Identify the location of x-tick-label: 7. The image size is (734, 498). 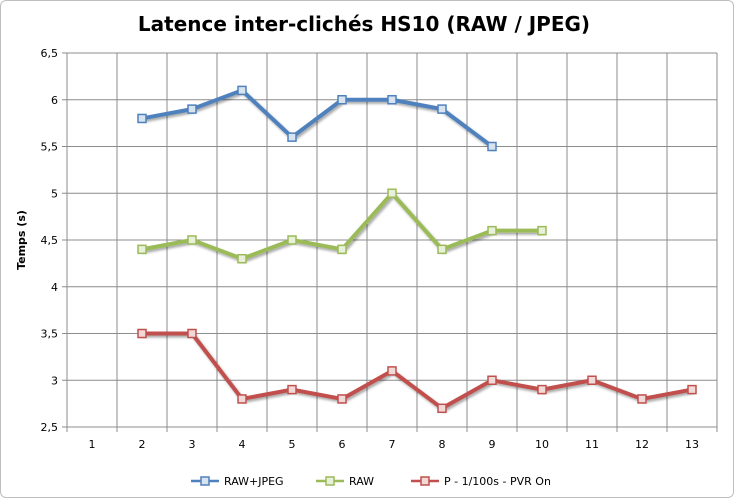
(392, 444).